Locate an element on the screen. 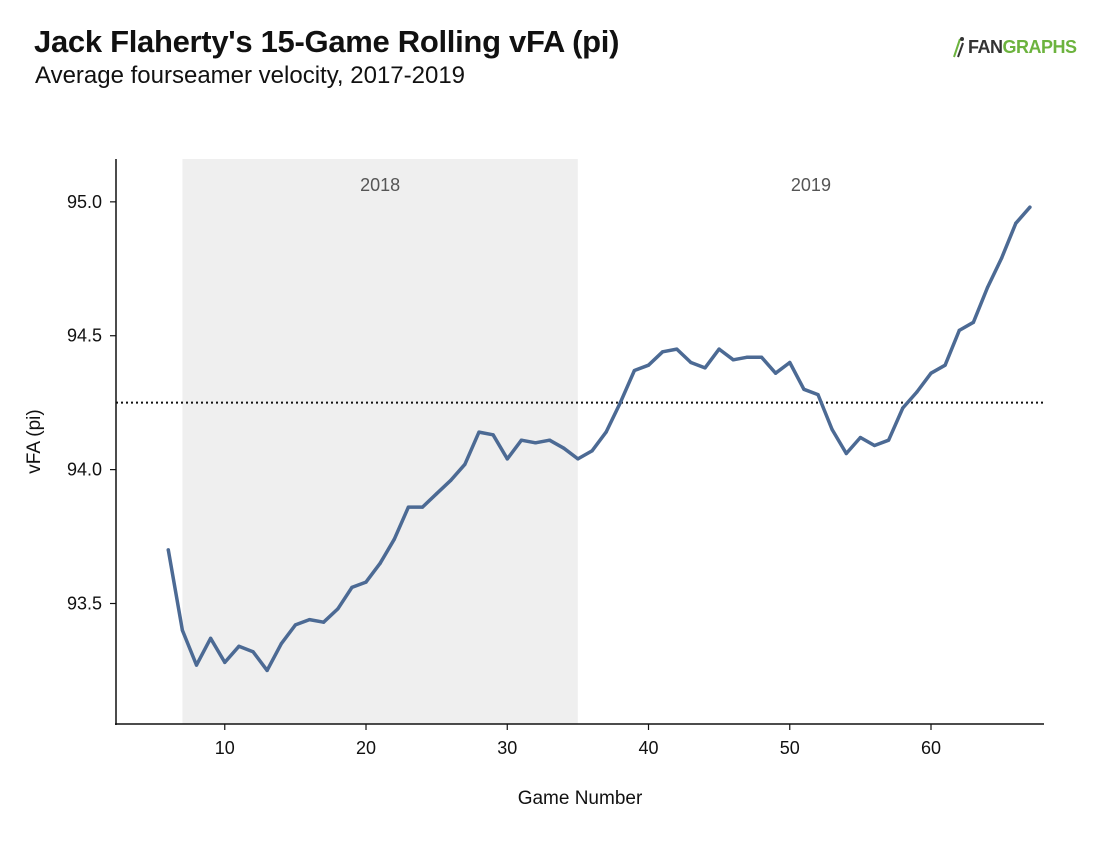 The image size is (1100, 852). x-tick-label: 40 is located at coordinates (648, 748).